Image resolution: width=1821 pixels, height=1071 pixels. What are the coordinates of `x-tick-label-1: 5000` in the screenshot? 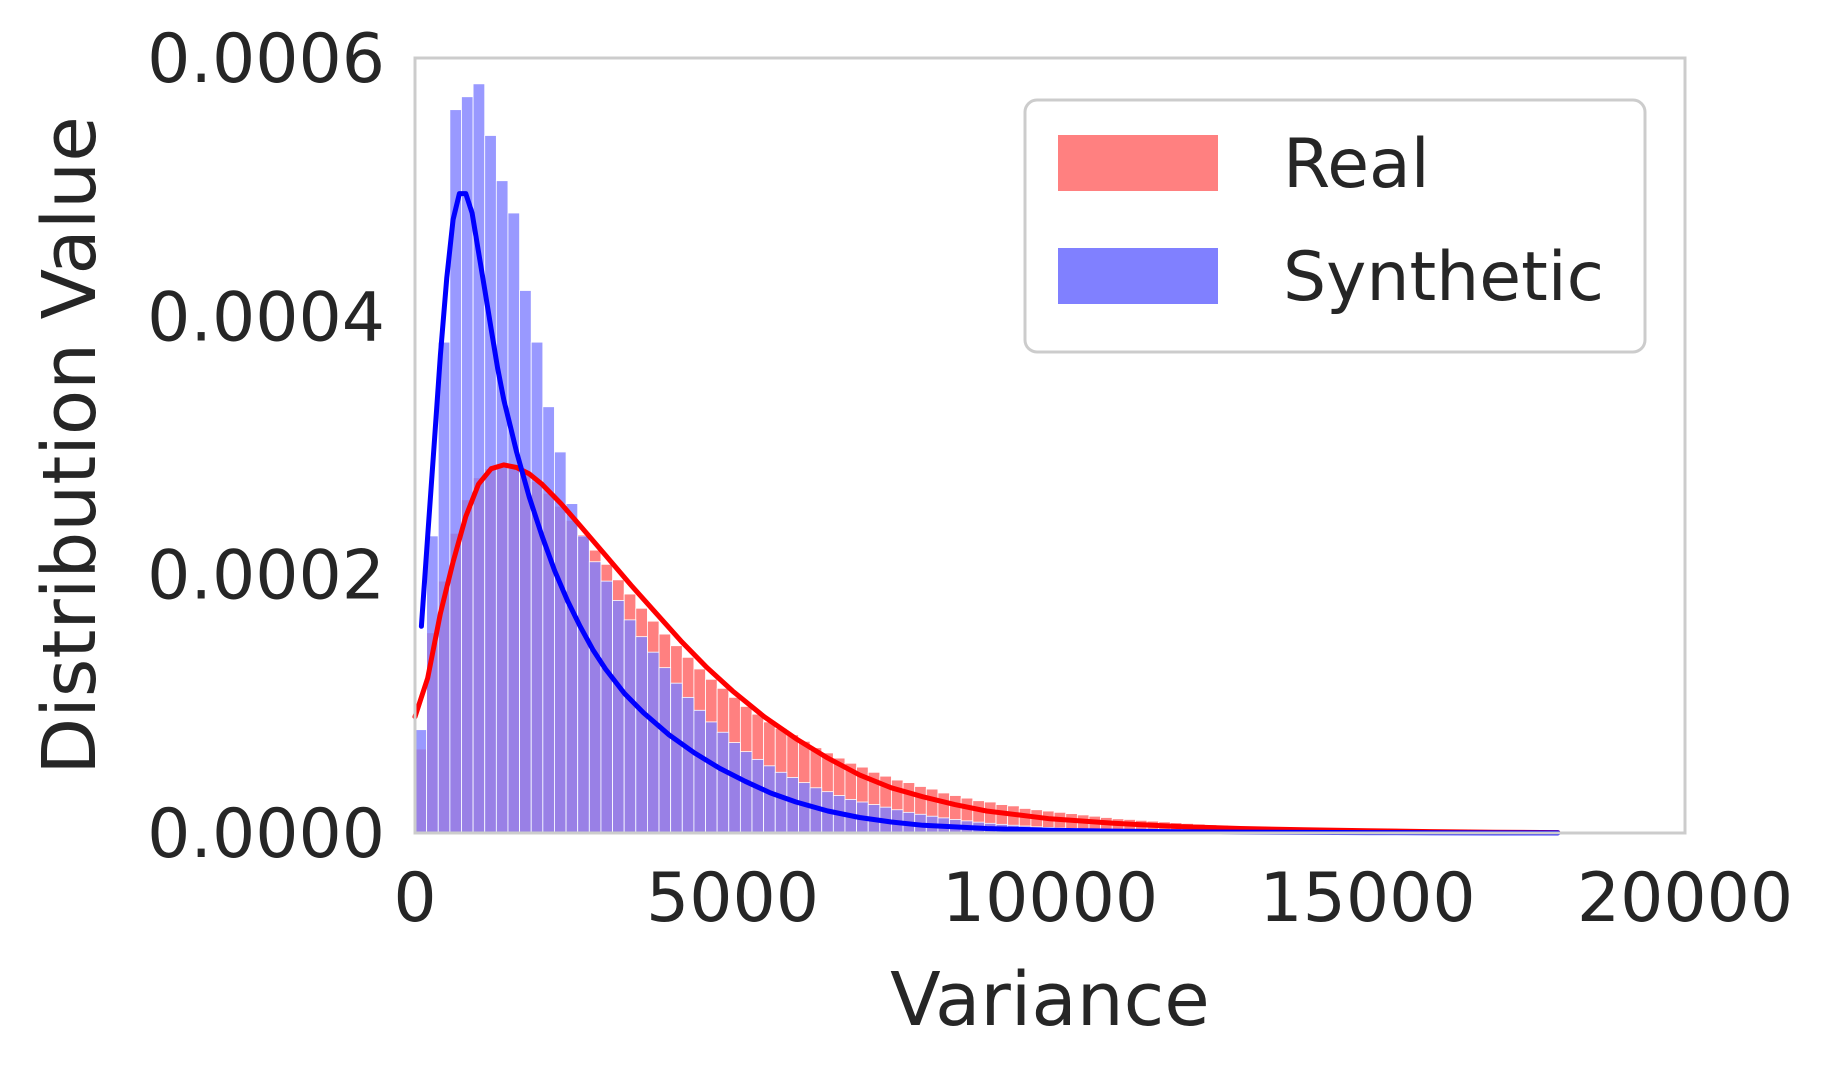 It's located at (732, 898).